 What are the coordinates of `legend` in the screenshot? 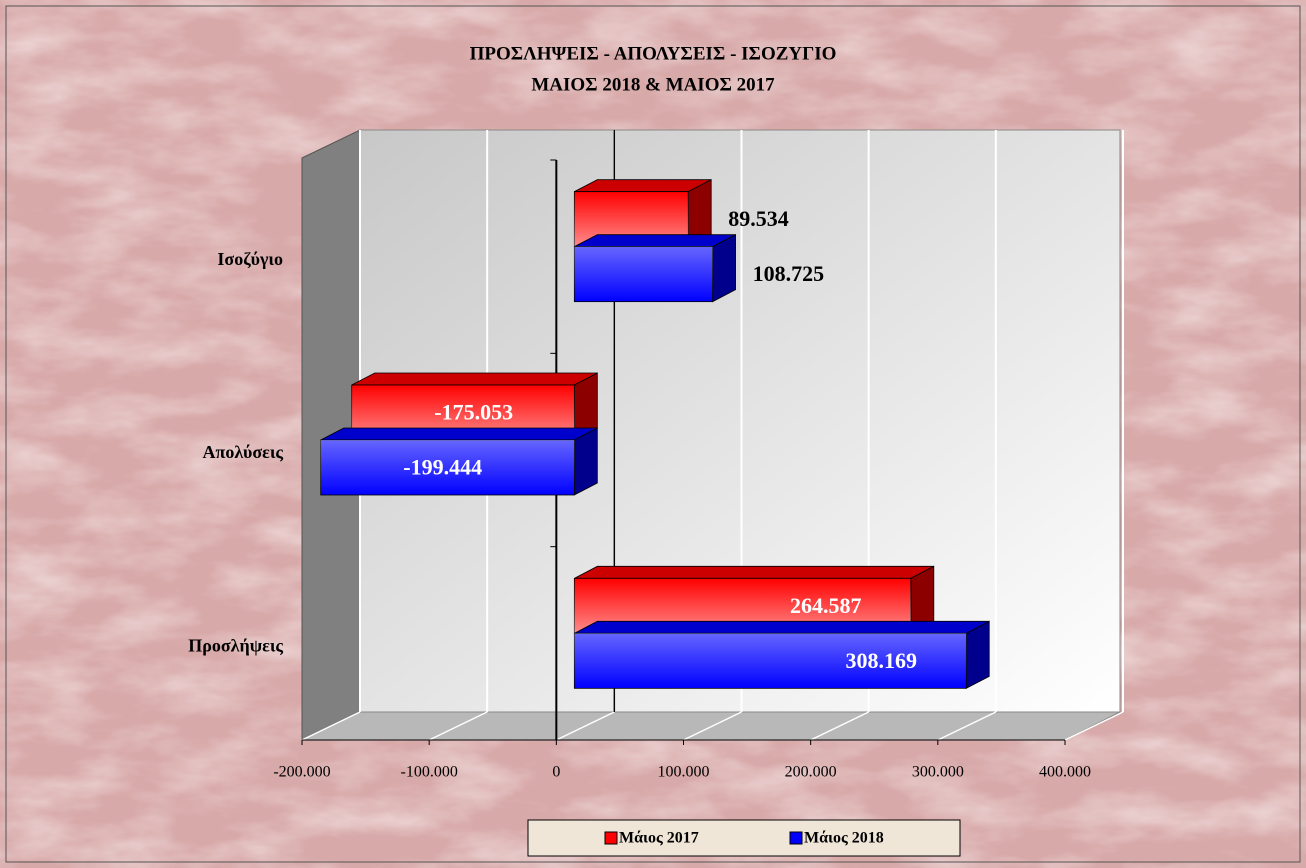 It's located at (744, 838).